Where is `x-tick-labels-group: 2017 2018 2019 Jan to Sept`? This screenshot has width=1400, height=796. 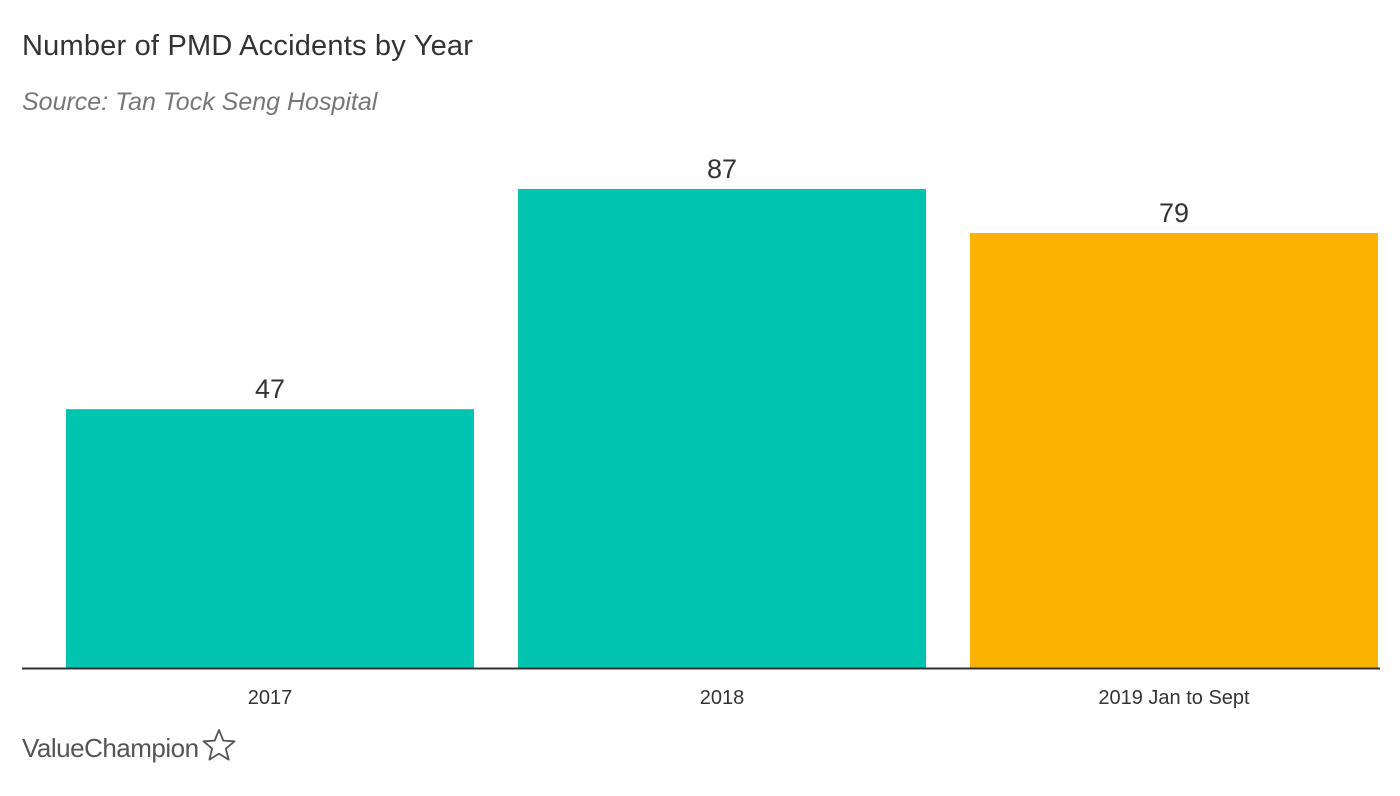 x-tick-labels-group: 2017 2018 2019 Jan to Sept is located at coordinates (749, 698).